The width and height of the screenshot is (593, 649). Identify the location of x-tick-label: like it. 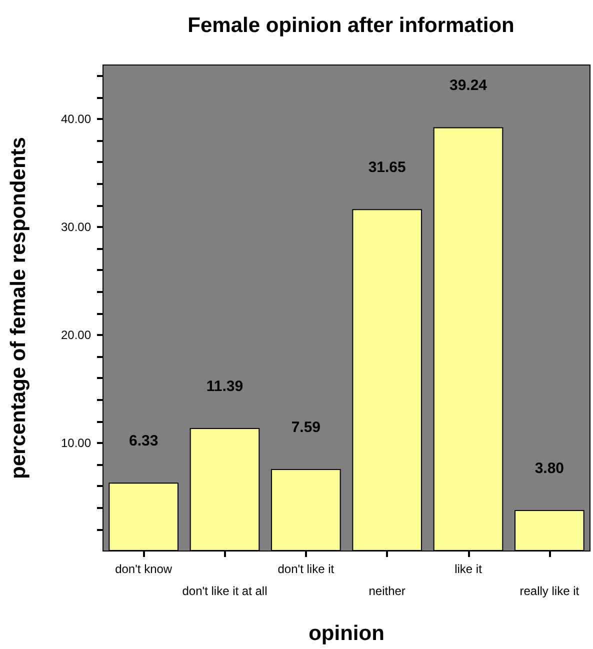
(468, 569).